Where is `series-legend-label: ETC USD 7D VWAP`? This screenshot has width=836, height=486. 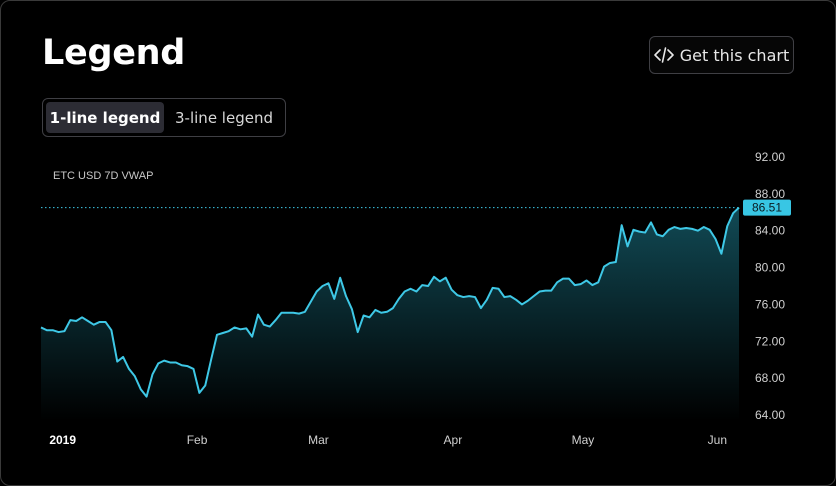
series-legend-label: ETC USD 7D VWAP is located at coordinates (103, 176).